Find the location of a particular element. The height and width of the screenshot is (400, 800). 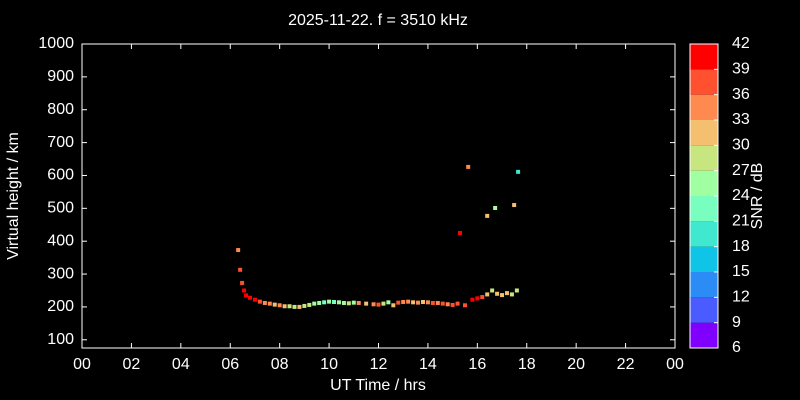

colorbar-tick-label: 12 is located at coordinates (741, 297).